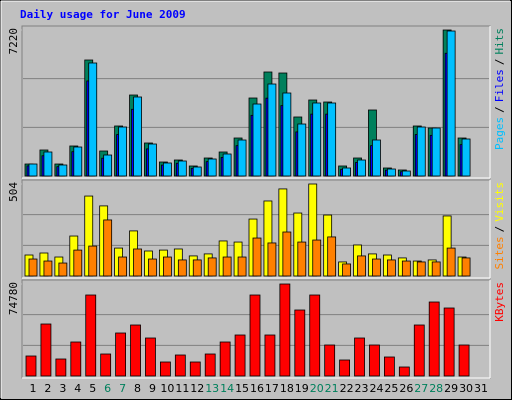 The height and width of the screenshot is (400, 512). Describe the element at coordinates (13, 41) in the screenshot. I see `y-tick-label: 7220` at that location.